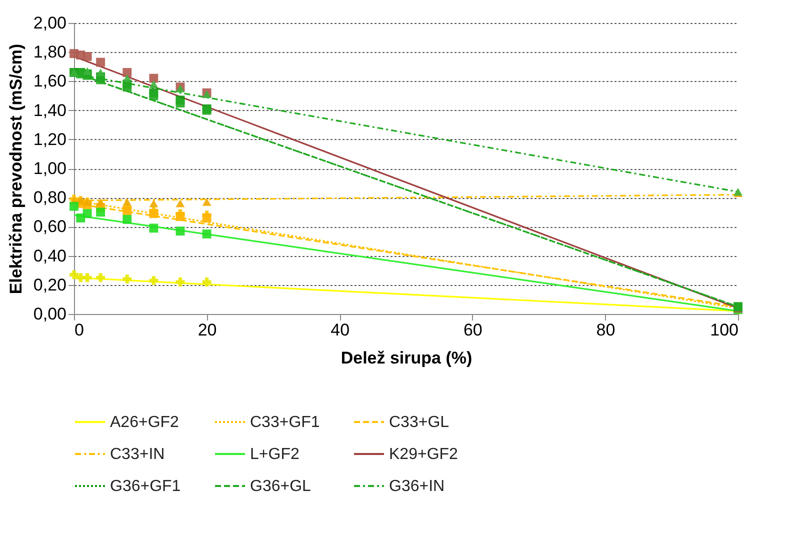 The image size is (807, 547). I want to click on y-tick-label: 0,00, so click(49, 314).